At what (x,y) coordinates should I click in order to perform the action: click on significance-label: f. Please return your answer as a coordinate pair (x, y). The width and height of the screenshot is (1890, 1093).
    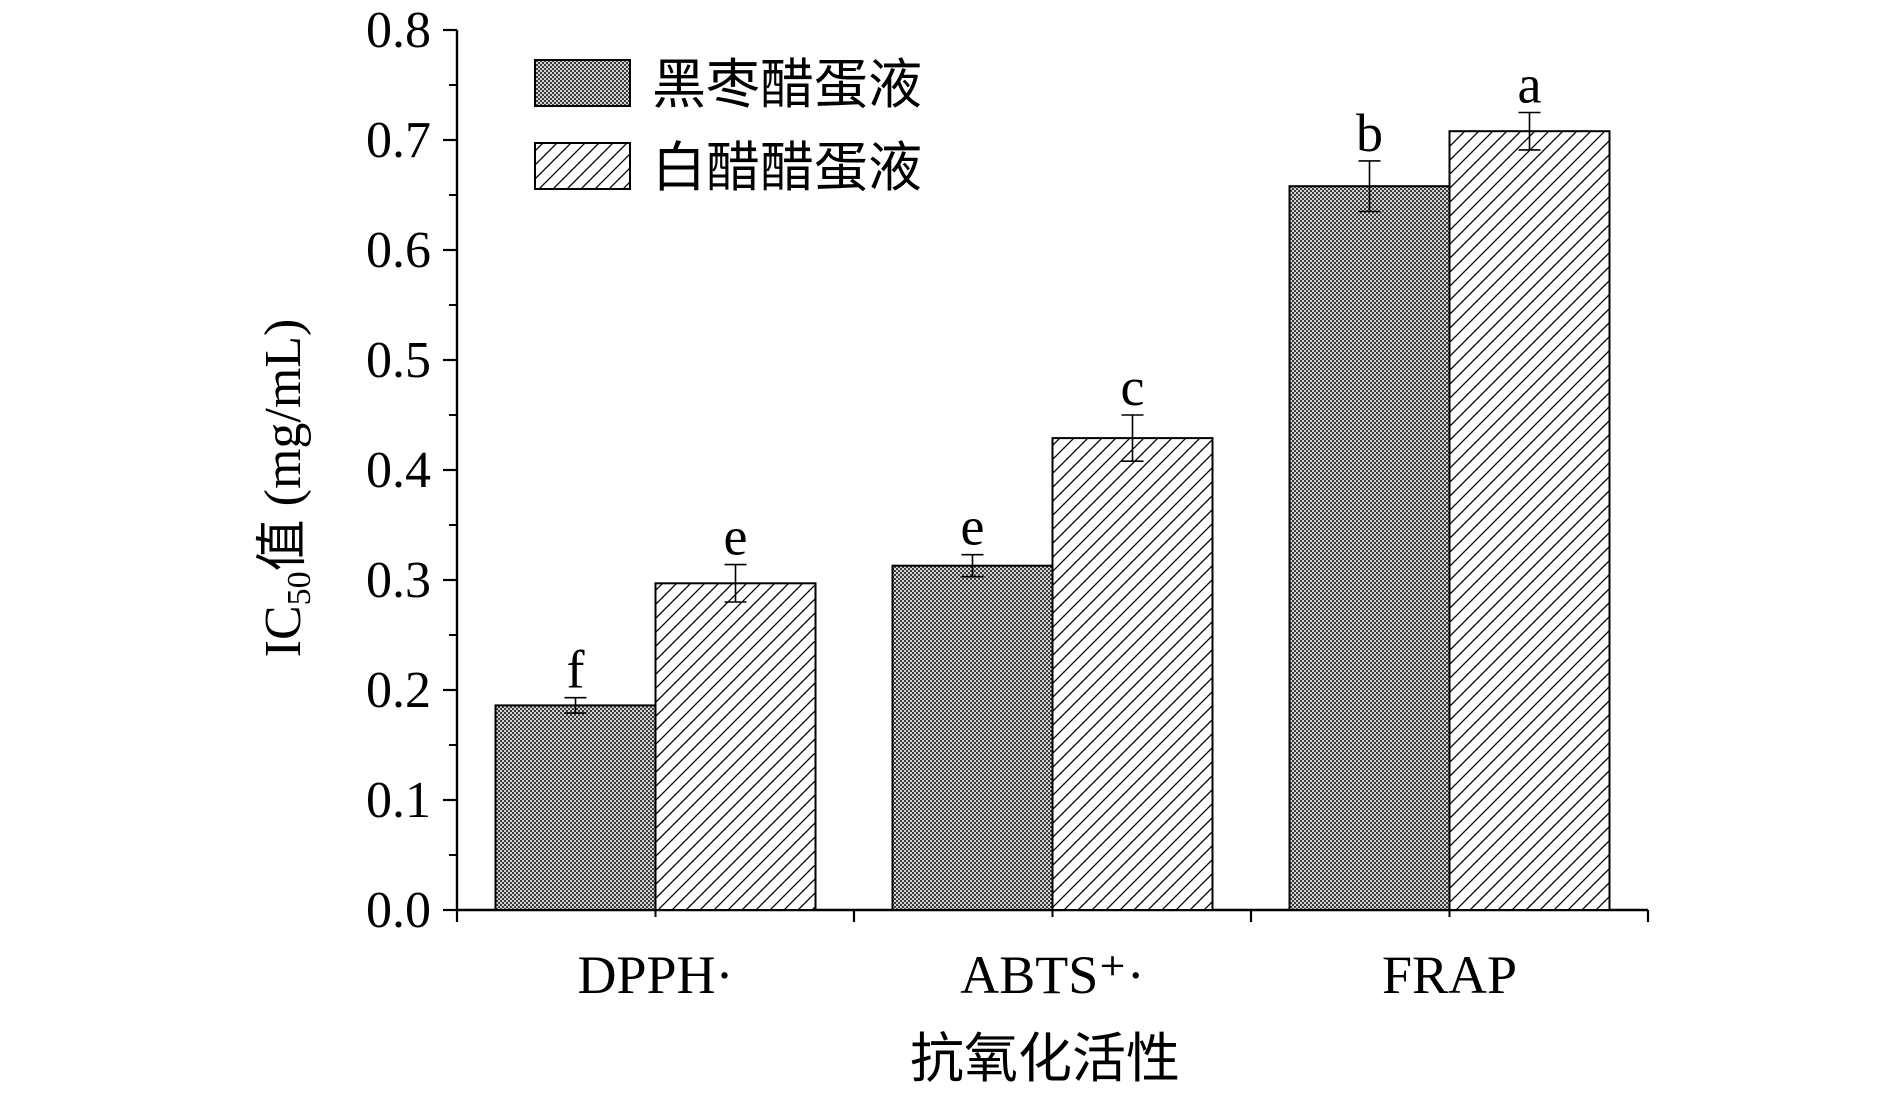
    Looking at the image, I should click on (576, 670).